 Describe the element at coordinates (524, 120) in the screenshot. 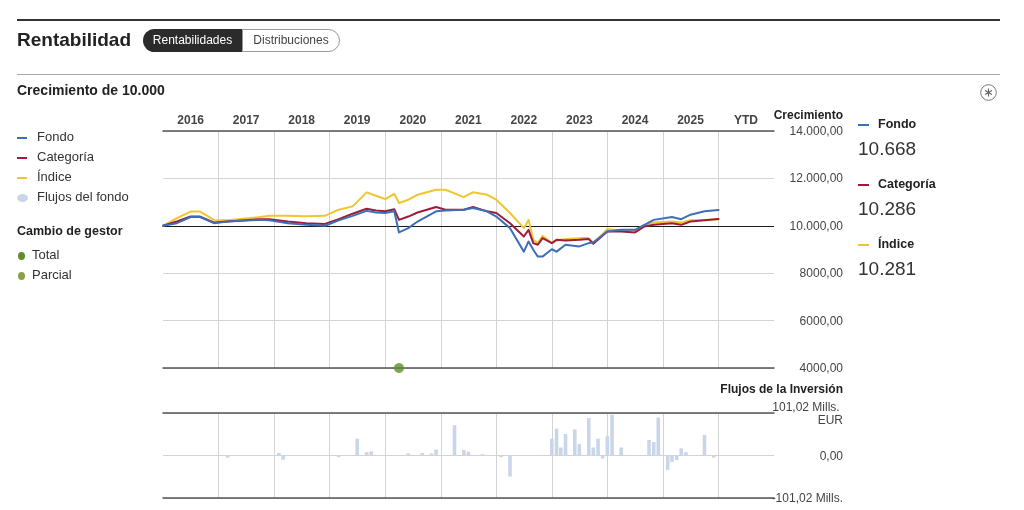

I see `x-tick-label: 2022` at that location.